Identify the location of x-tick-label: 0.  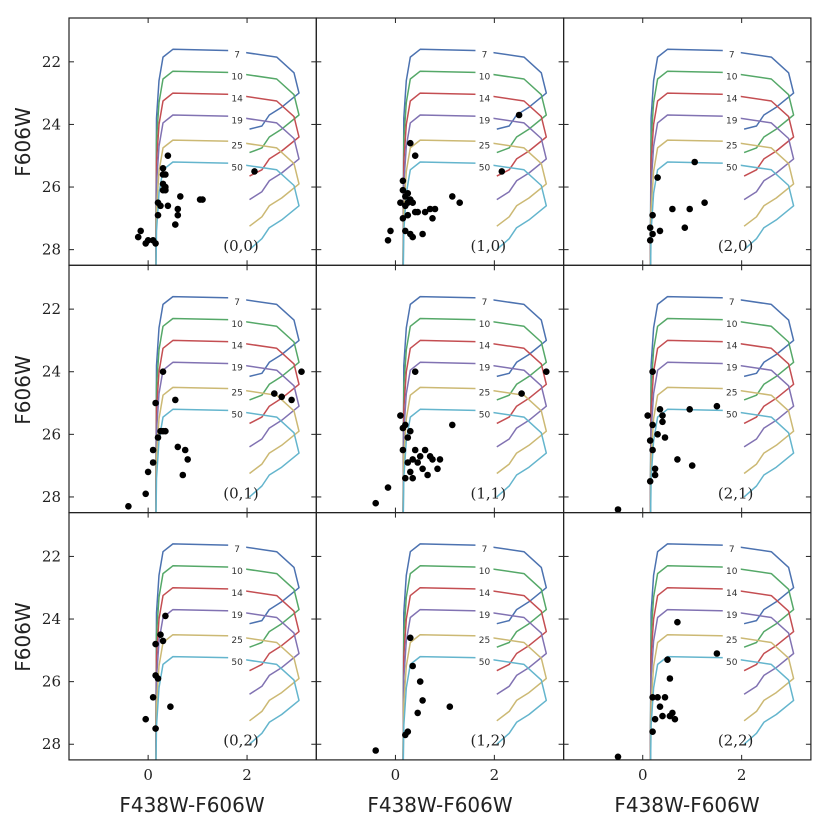
(148, 775).